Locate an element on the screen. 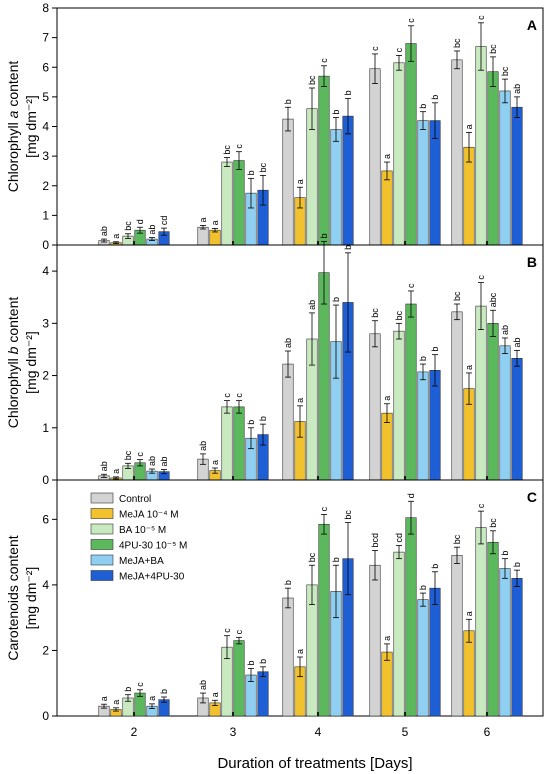  x-tick-label: 4 is located at coordinates (318, 732).